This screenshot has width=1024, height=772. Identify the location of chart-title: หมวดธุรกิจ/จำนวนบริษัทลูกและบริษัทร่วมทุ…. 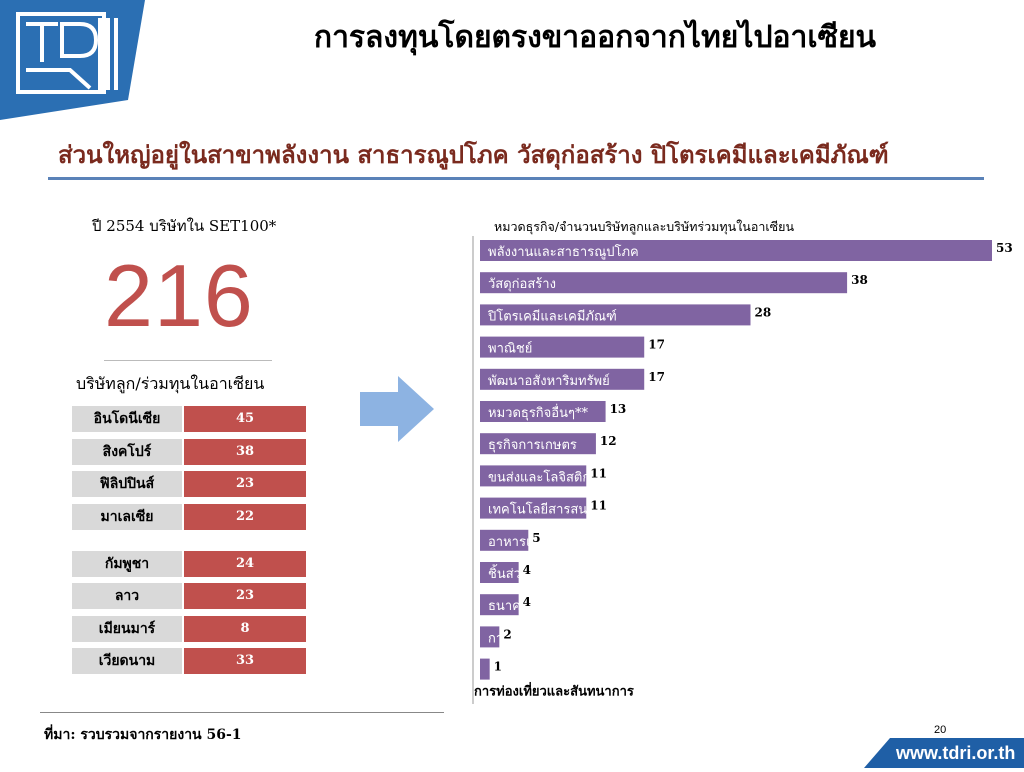
(644, 226).